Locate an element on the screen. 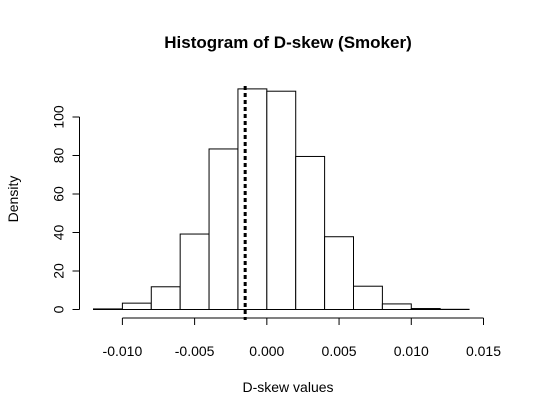 The width and height of the screenshot is (538, 416). x-tick-label: 0.005 is located at coordinates (339, 351).